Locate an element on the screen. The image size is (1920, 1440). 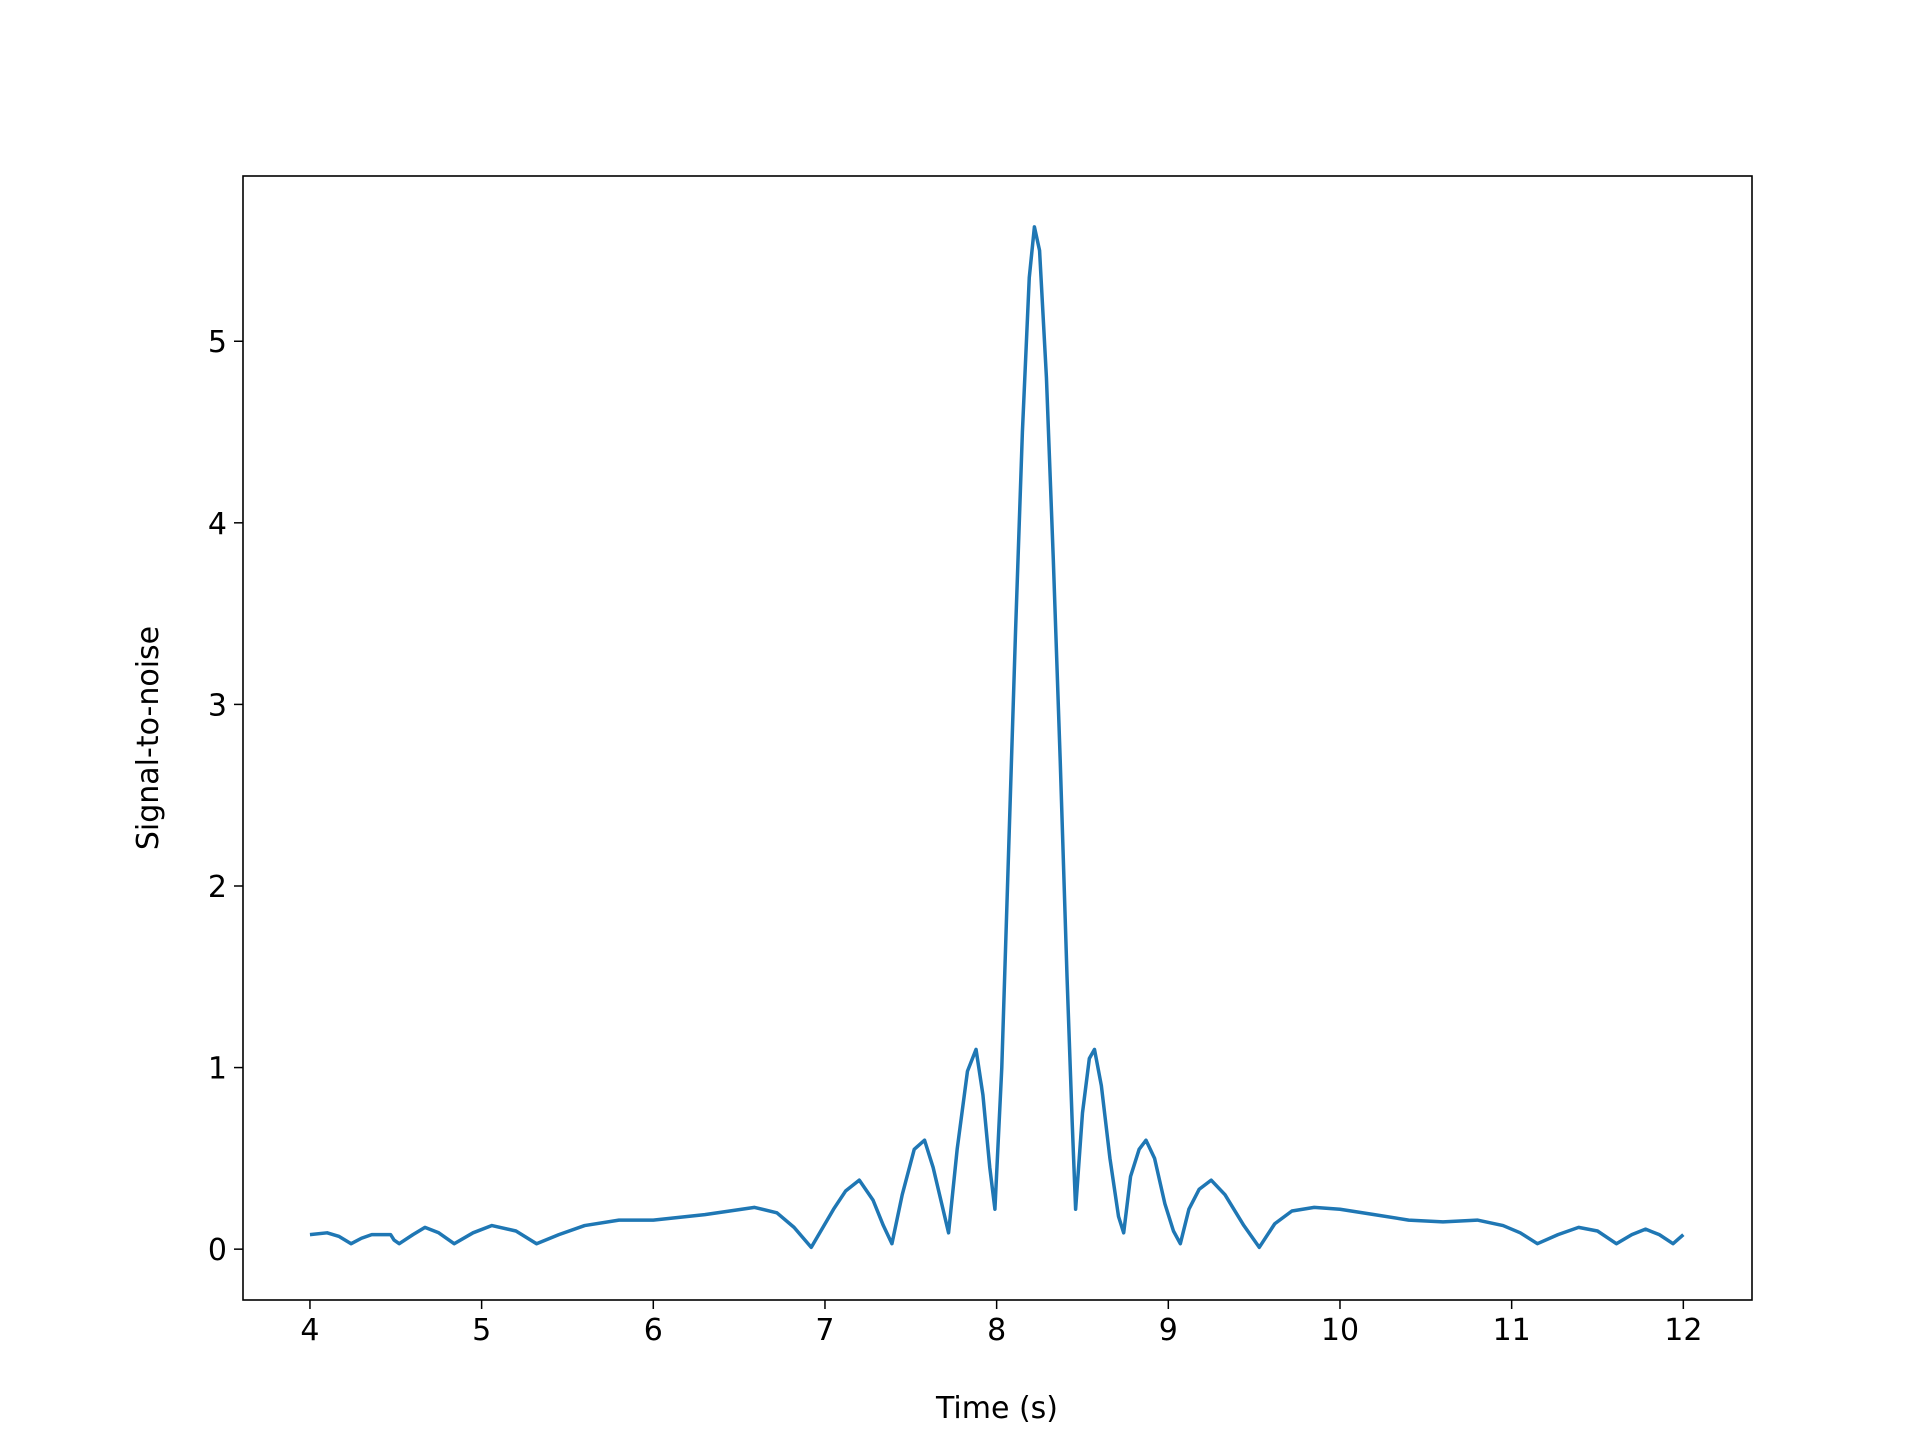
x-tick-label: 6 is located at coordinates (653, 1330).